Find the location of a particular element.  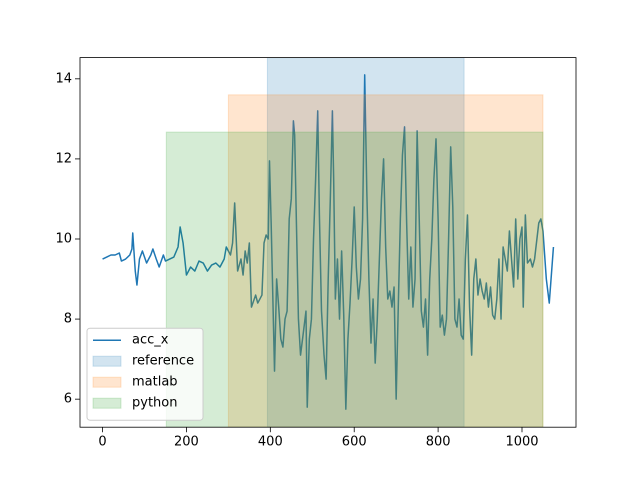

y-tick-label: 10 is located at coordinates (63, 238).